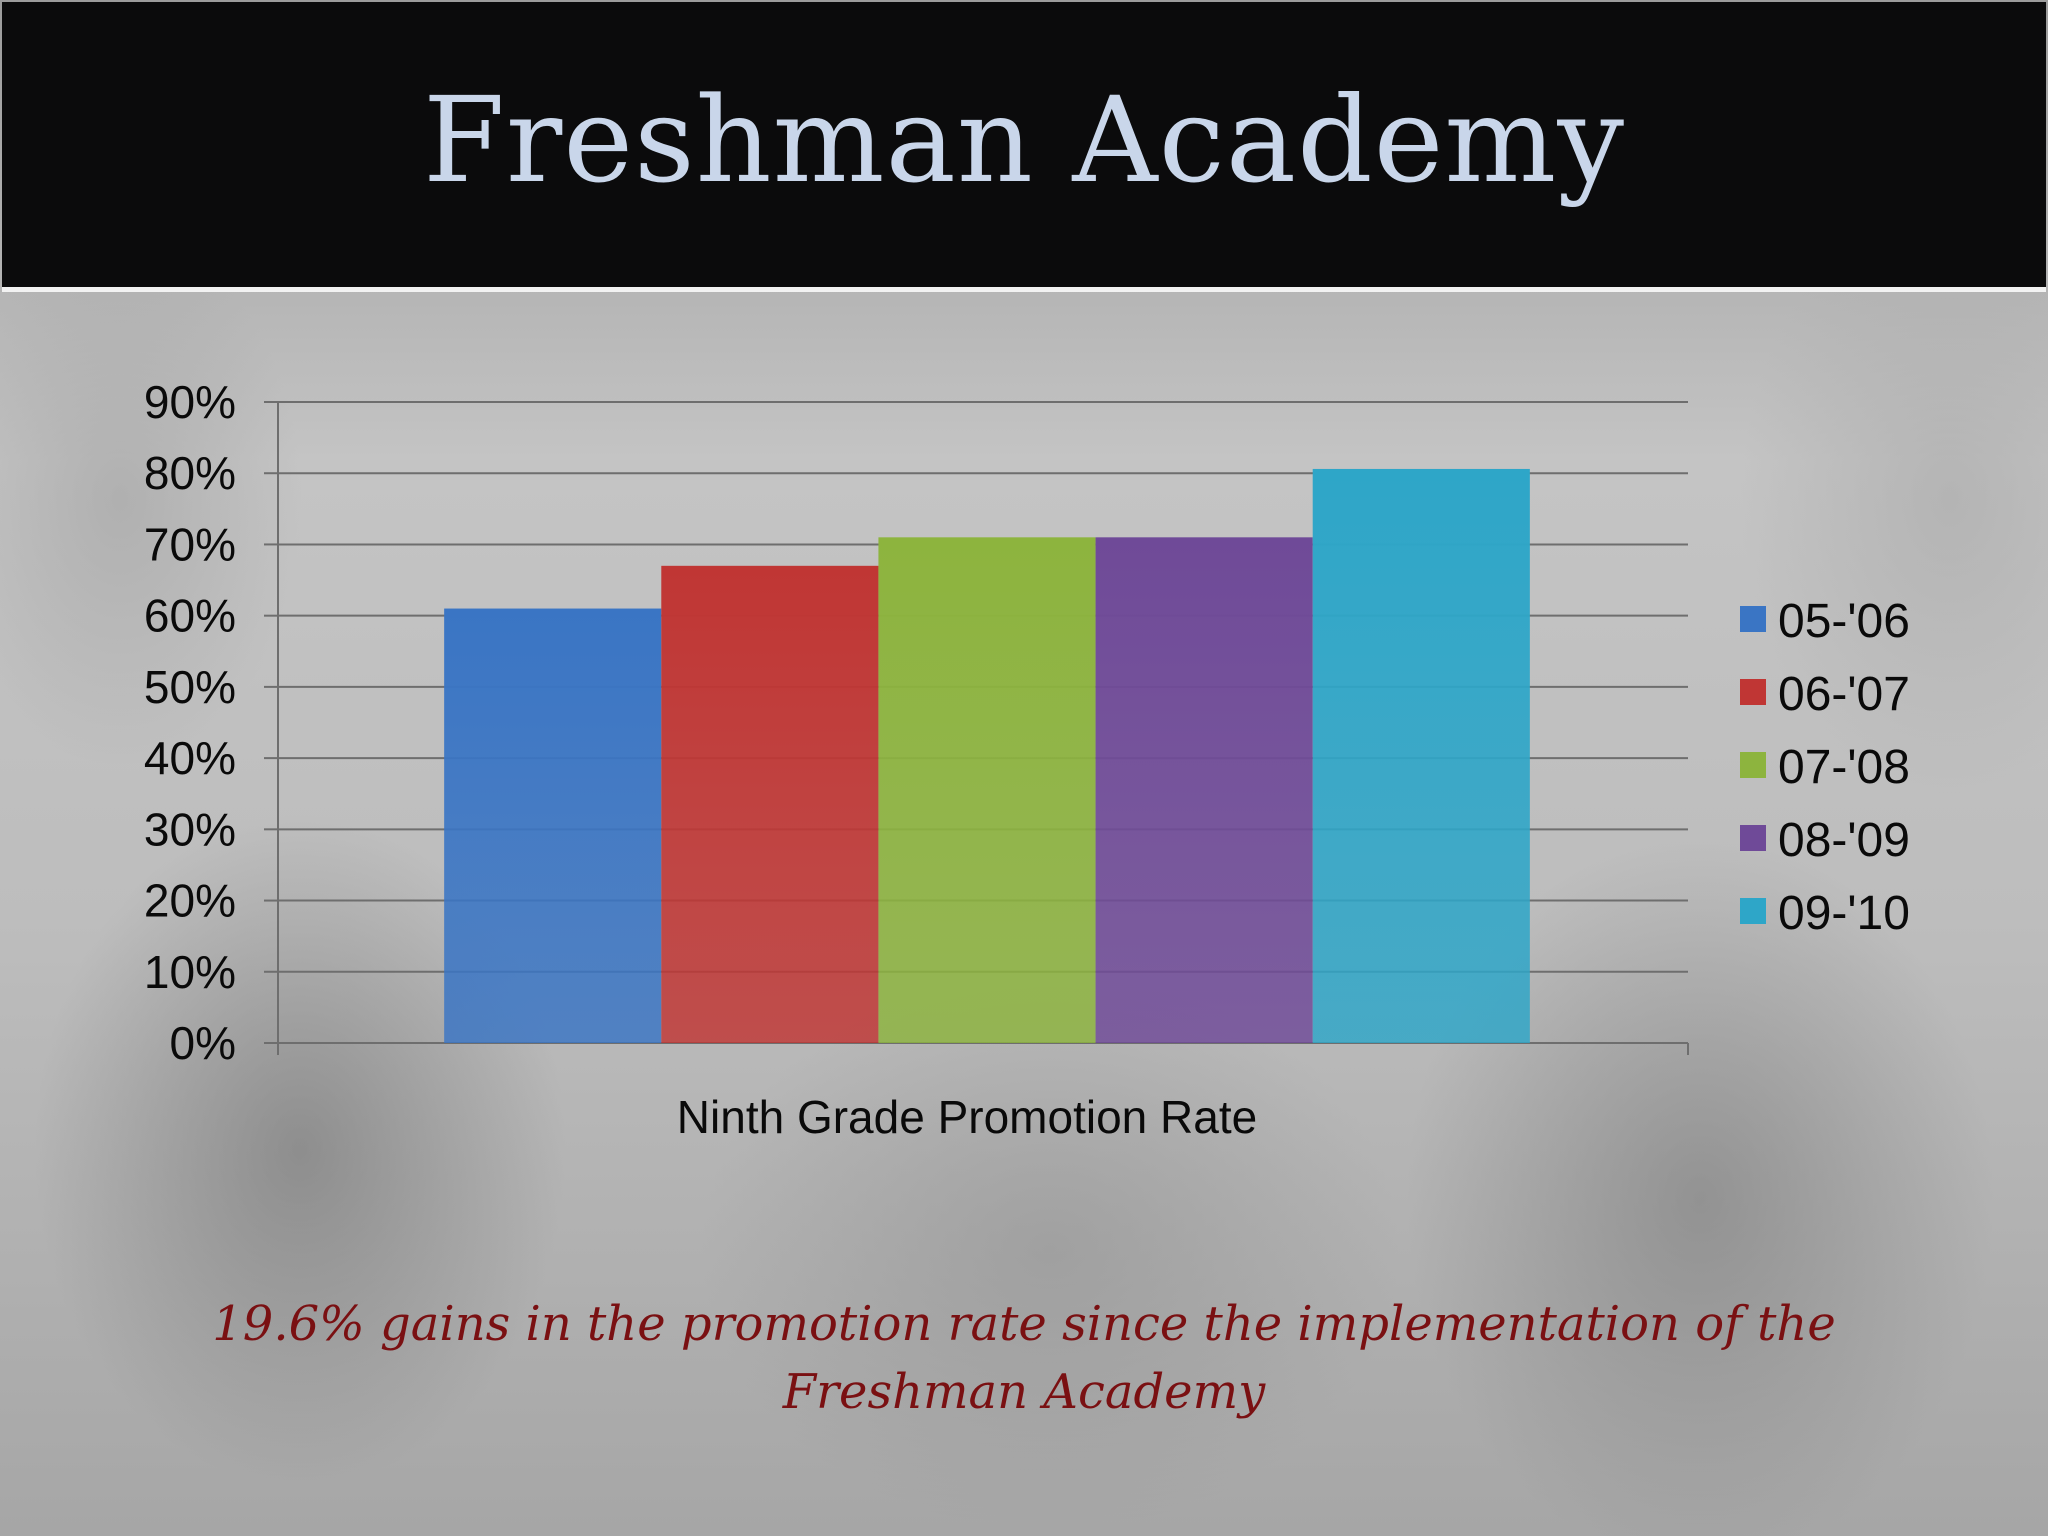  I want to click on legend-label: 05-'06, so click(1844, 621).